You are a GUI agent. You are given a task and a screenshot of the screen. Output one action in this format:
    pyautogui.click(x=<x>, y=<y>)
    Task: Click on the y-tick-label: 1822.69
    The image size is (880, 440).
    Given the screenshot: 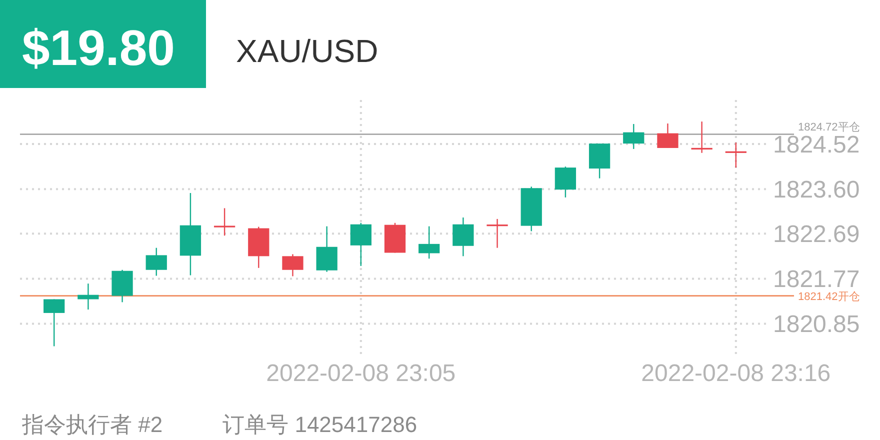 What is the action you would take?
    pyautogui.click(x=816, y=234)
    